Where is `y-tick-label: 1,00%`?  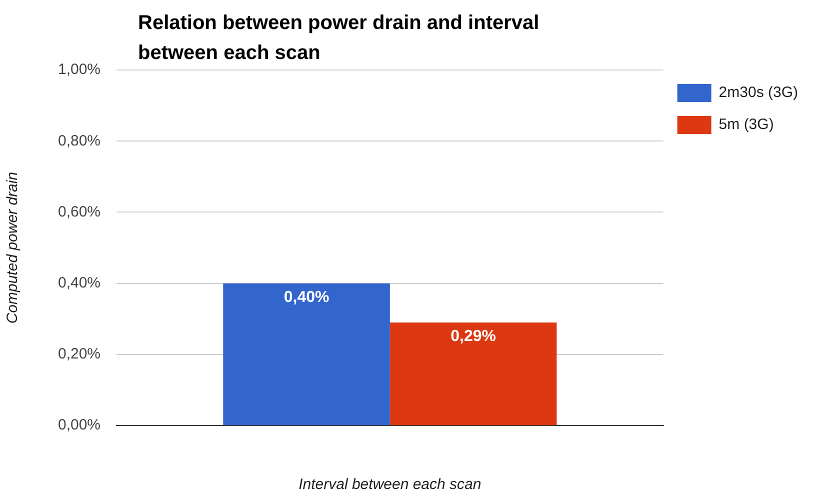
y-tick-label: 1,00% is located at coordinates (79, 69).